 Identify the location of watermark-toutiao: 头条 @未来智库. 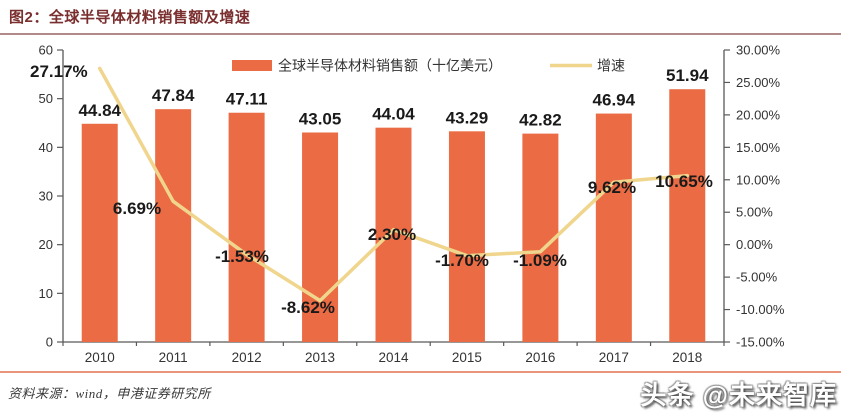
(738, 395).